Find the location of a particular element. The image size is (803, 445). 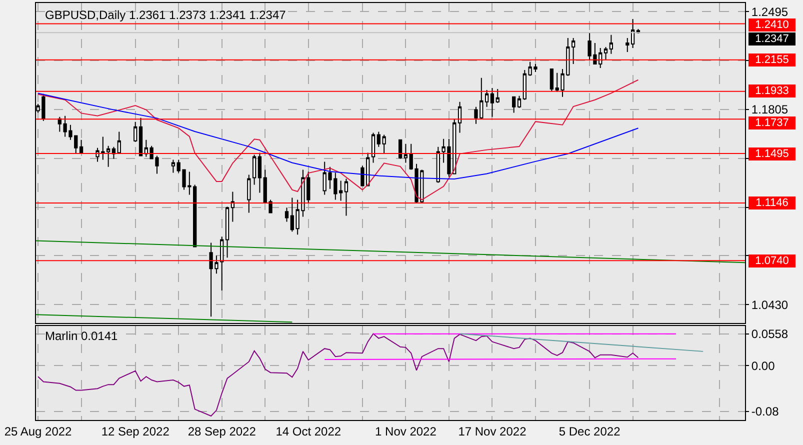

y-tick-label: 1.0430 is located at coordinates (769, 305).